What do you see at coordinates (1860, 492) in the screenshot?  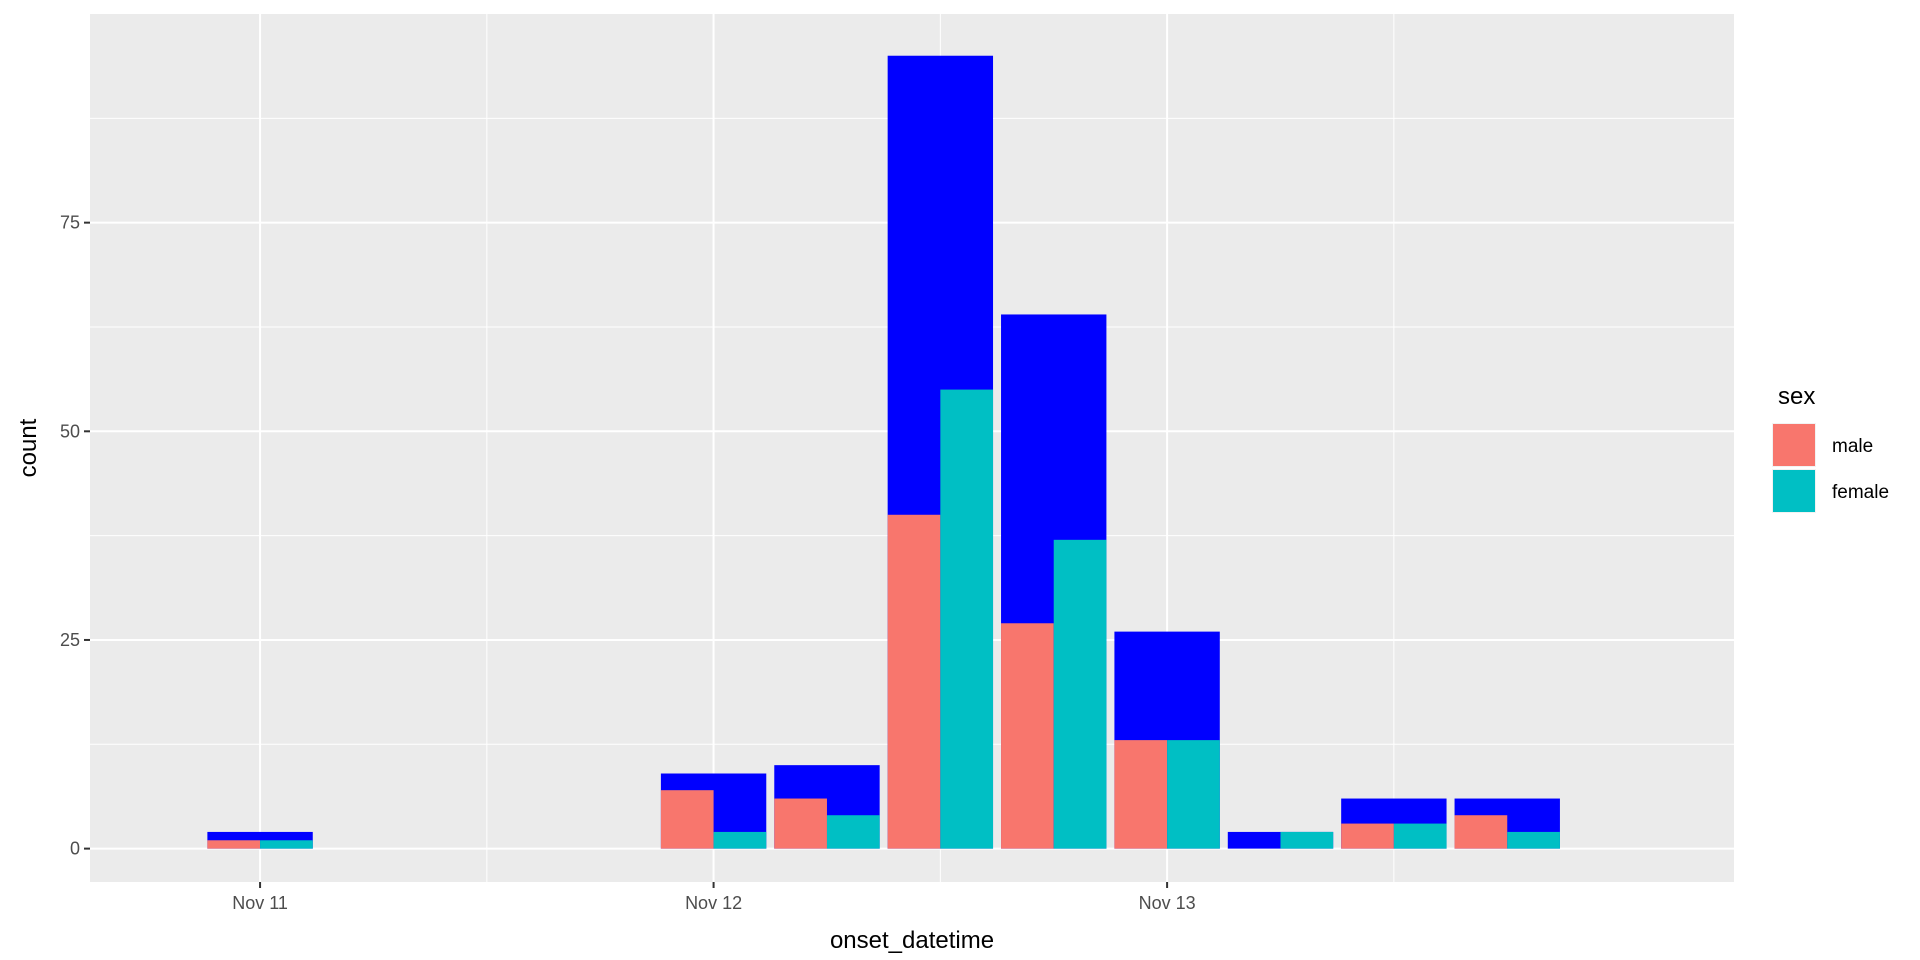 I see `legend-label-female: female` at bounding box center [1860, 492].